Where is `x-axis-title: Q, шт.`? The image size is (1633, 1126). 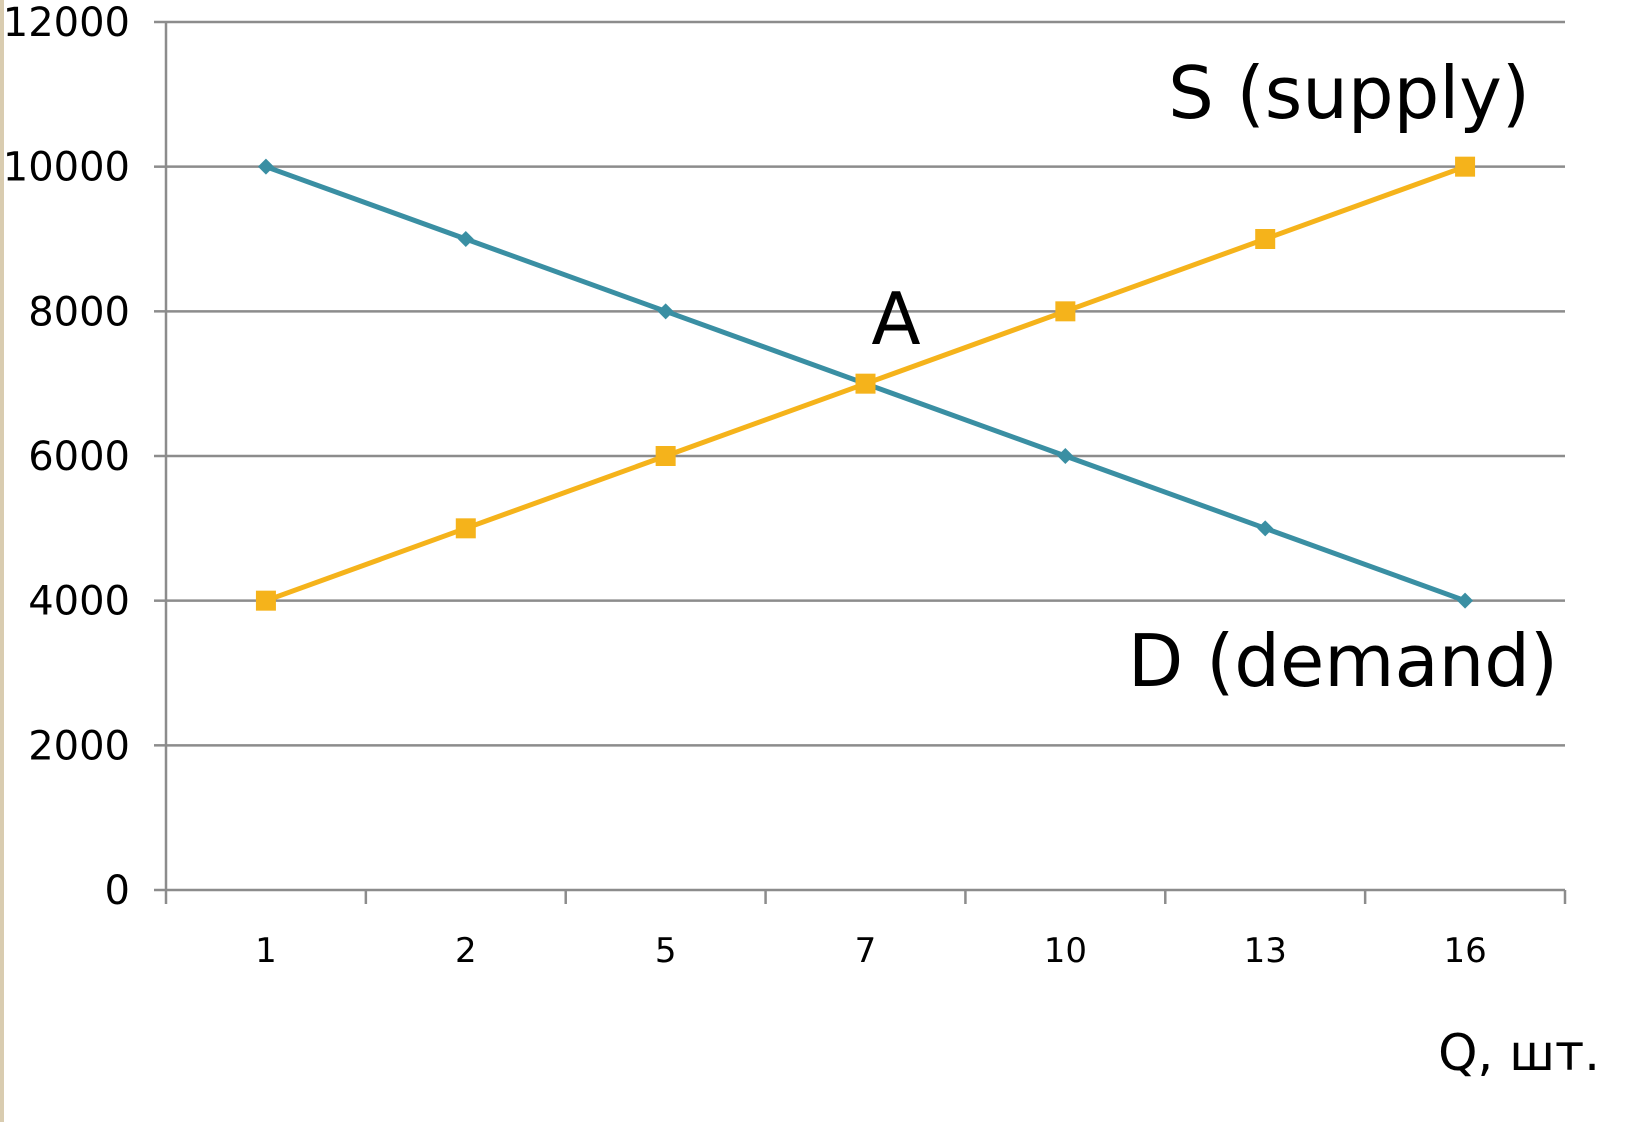 x-axis-title: Q, шт. is located at coordinates (1519, 1053).